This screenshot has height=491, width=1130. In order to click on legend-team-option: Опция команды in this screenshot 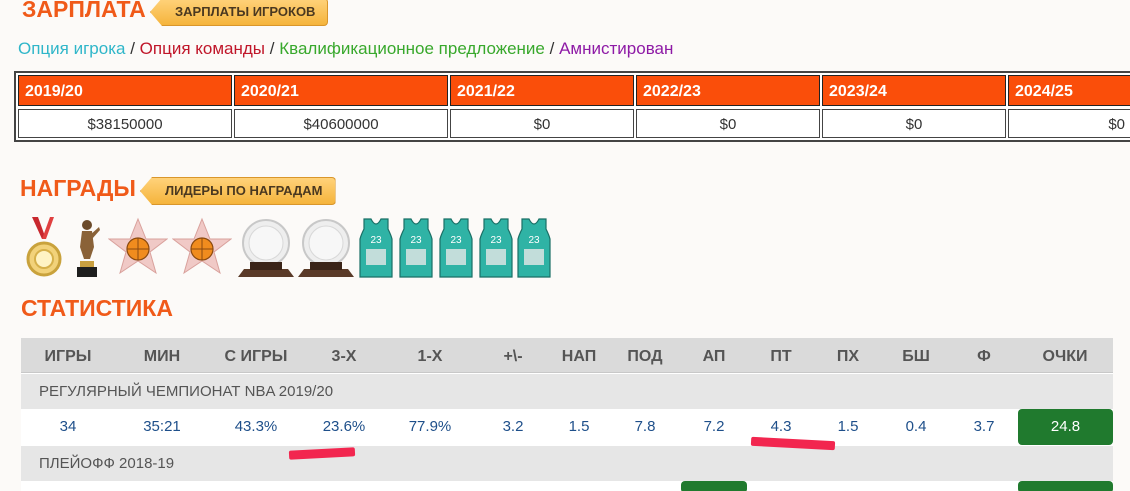, I will do `click(202, 48)`.